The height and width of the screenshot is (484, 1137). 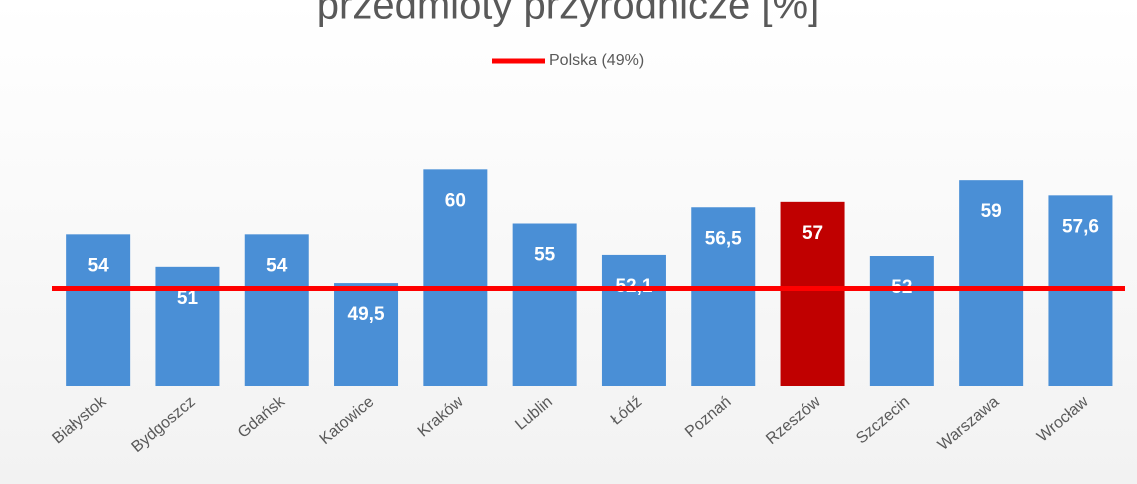 I want to click on data-label: 49,5, so click(x=366, y=314).